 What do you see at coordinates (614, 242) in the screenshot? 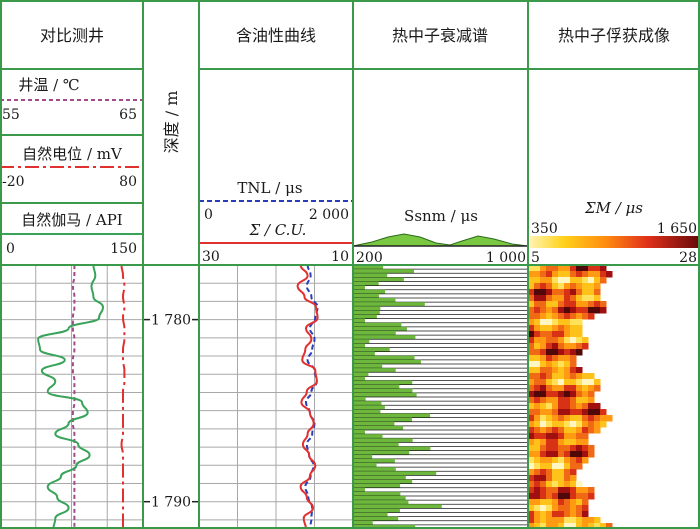
I see `color-scale-bar` at bounding box center [614, 242].